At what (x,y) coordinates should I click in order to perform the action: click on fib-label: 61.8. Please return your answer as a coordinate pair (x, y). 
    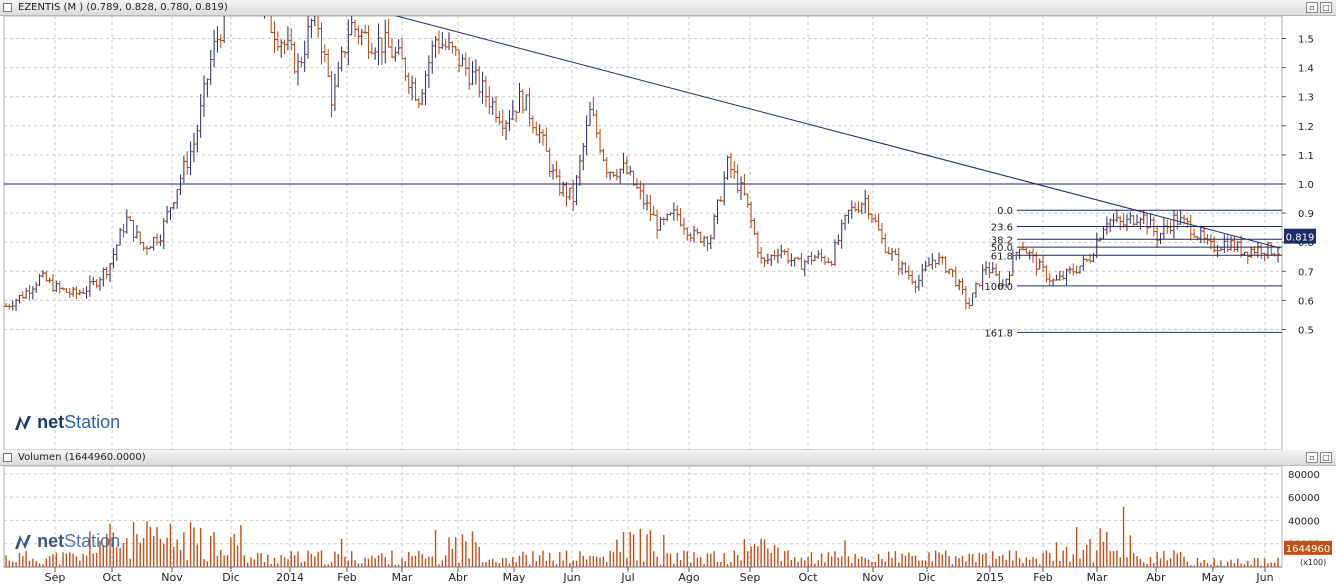
    Looking at the image, I should click on (1002, 256).